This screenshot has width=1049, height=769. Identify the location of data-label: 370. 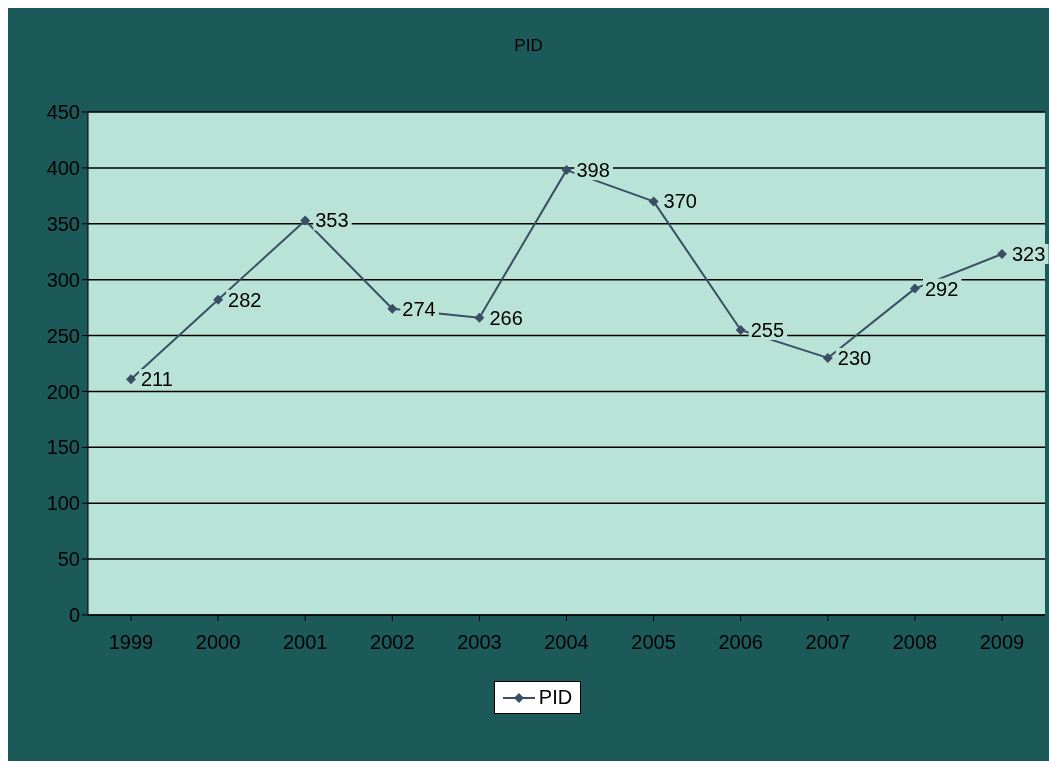
(680, 201).